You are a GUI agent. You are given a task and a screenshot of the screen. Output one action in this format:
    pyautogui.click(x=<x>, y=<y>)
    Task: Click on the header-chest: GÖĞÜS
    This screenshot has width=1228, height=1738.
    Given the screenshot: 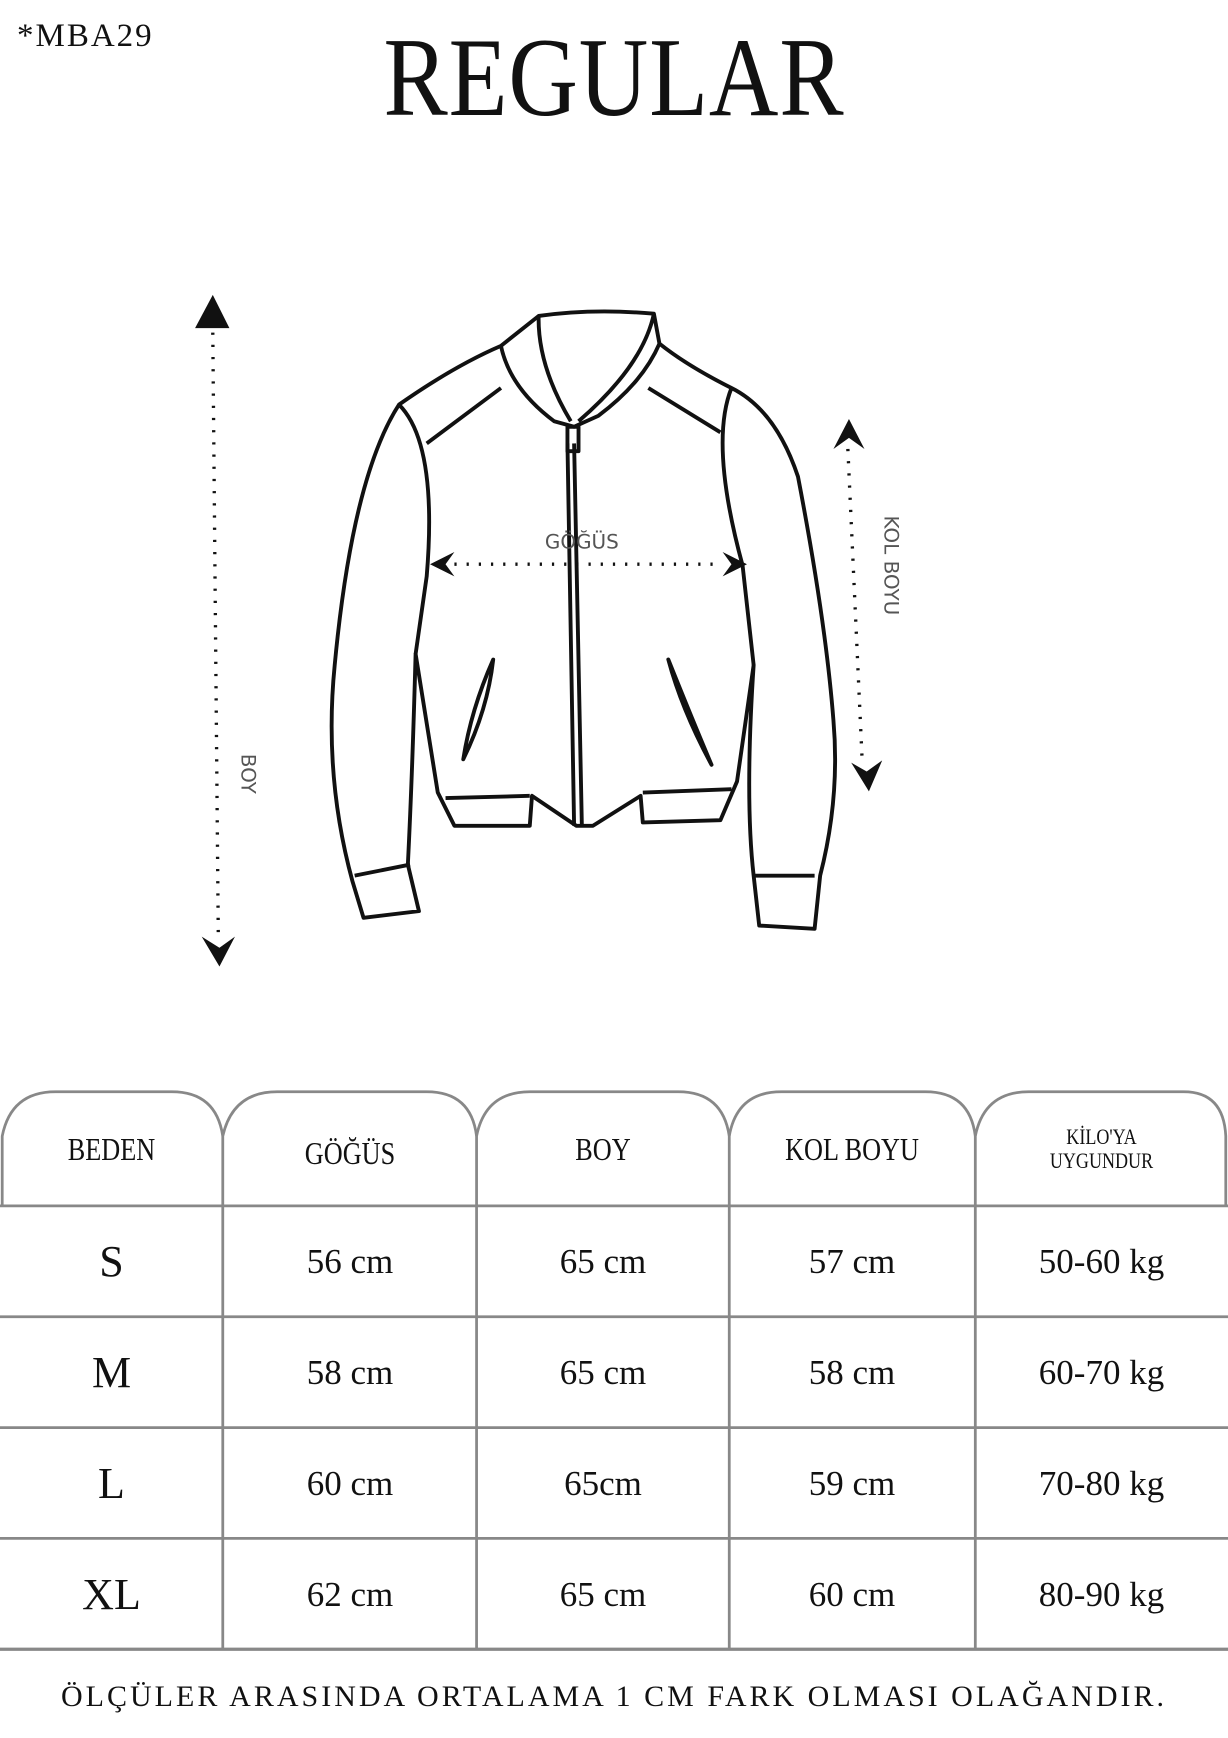 What is the action you would take?
    pyautogui.click(x=350, y=1152)
    